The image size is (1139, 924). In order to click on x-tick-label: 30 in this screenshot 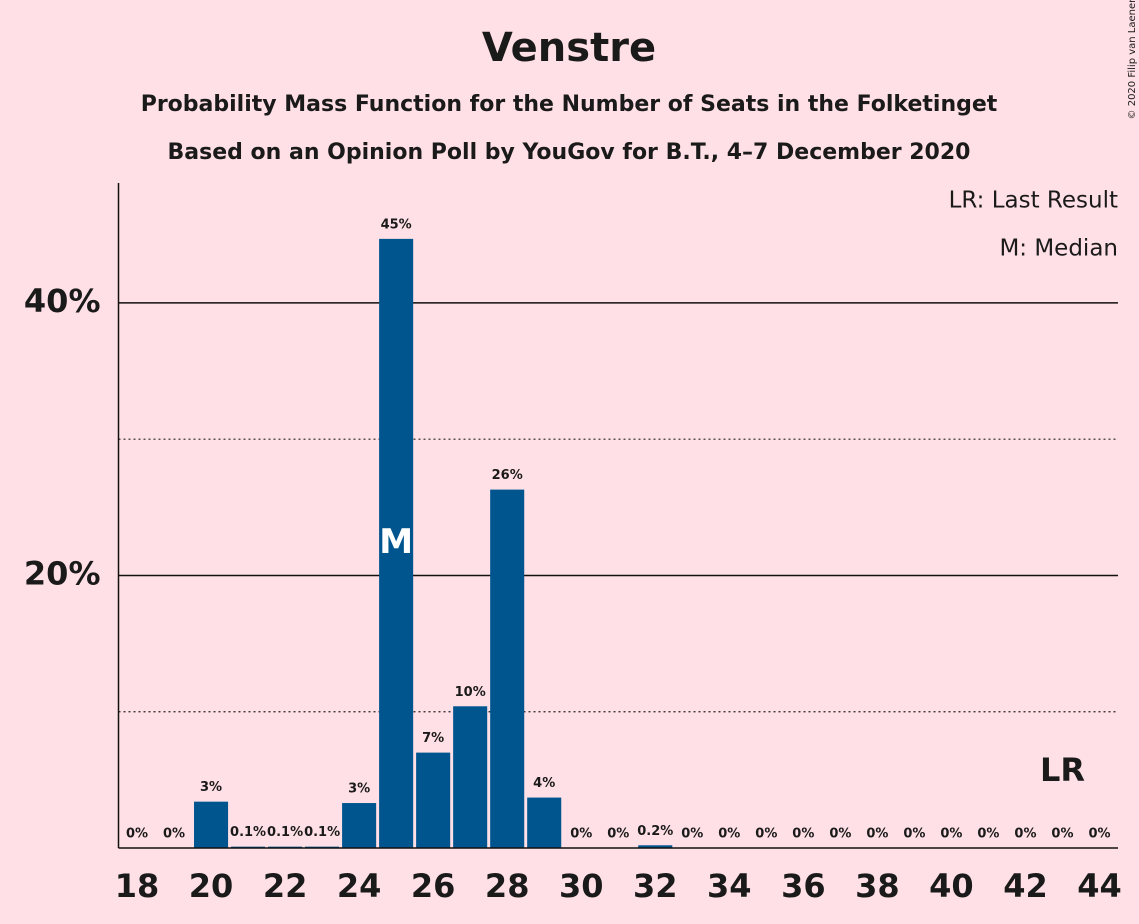, I will do `click(581, 886)`.